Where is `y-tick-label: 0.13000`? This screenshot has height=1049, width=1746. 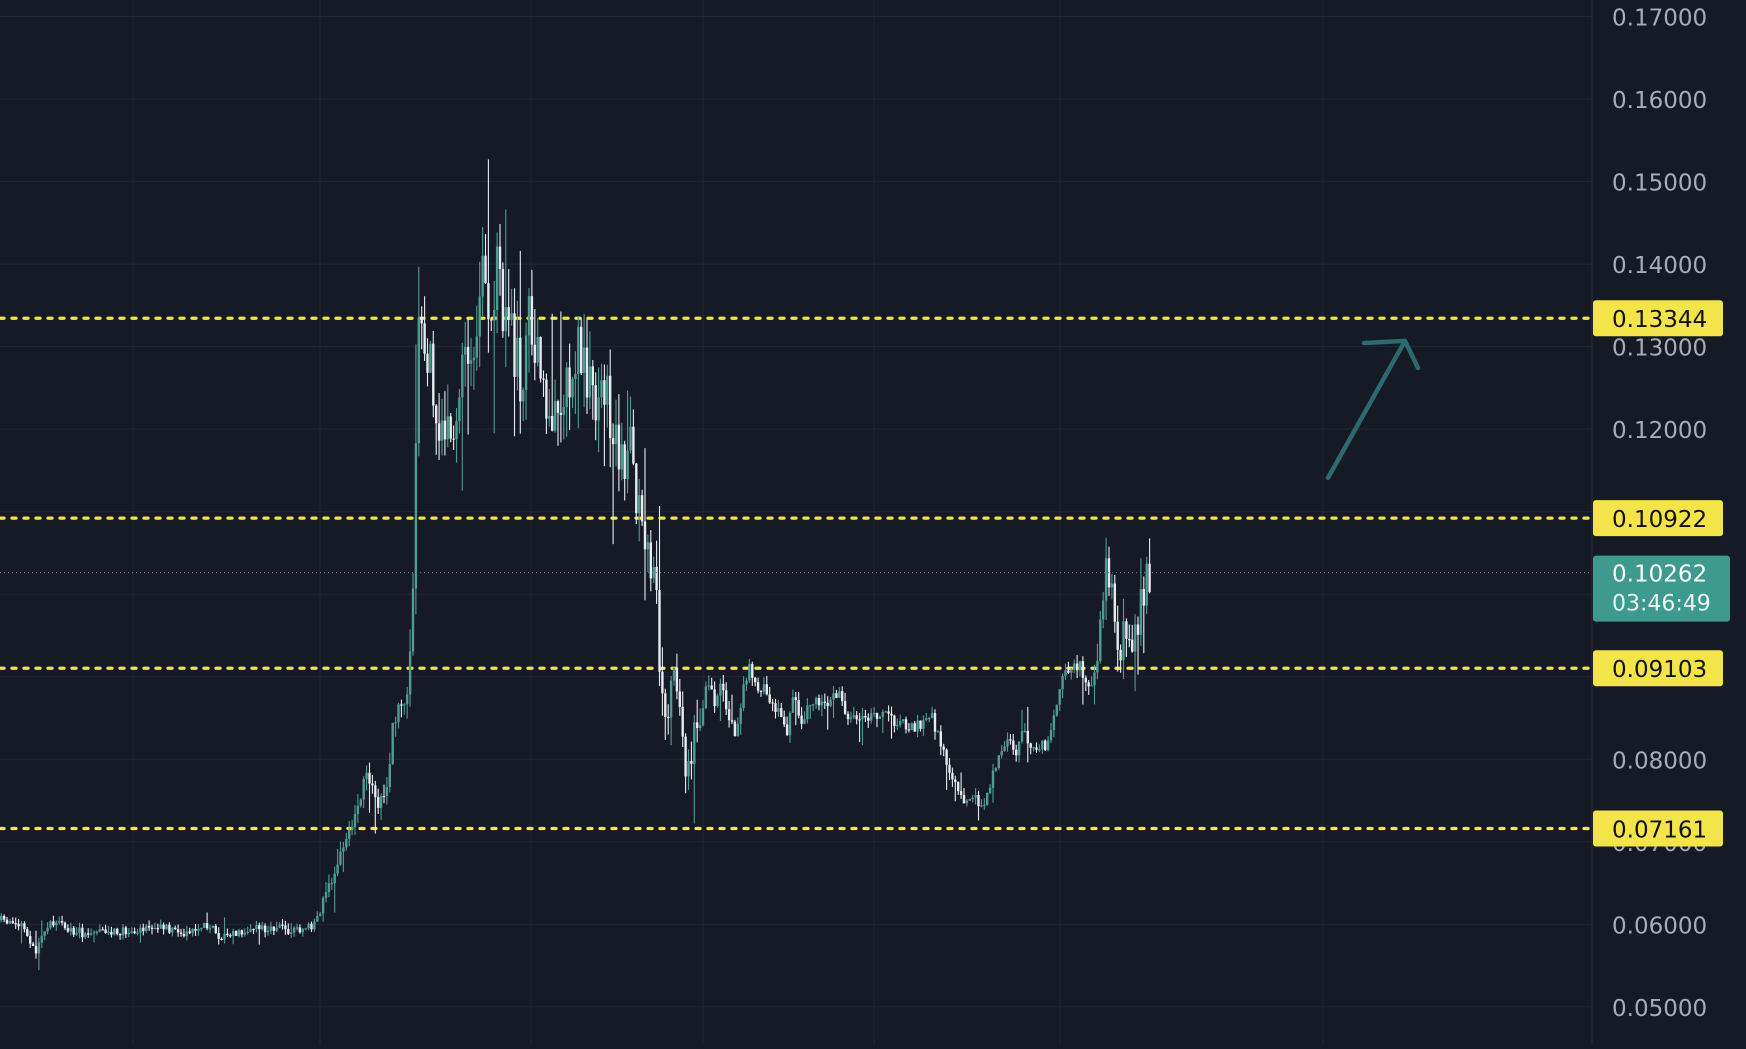
y-tick-label: 0.13000 is located at coordinates (1659, 349).